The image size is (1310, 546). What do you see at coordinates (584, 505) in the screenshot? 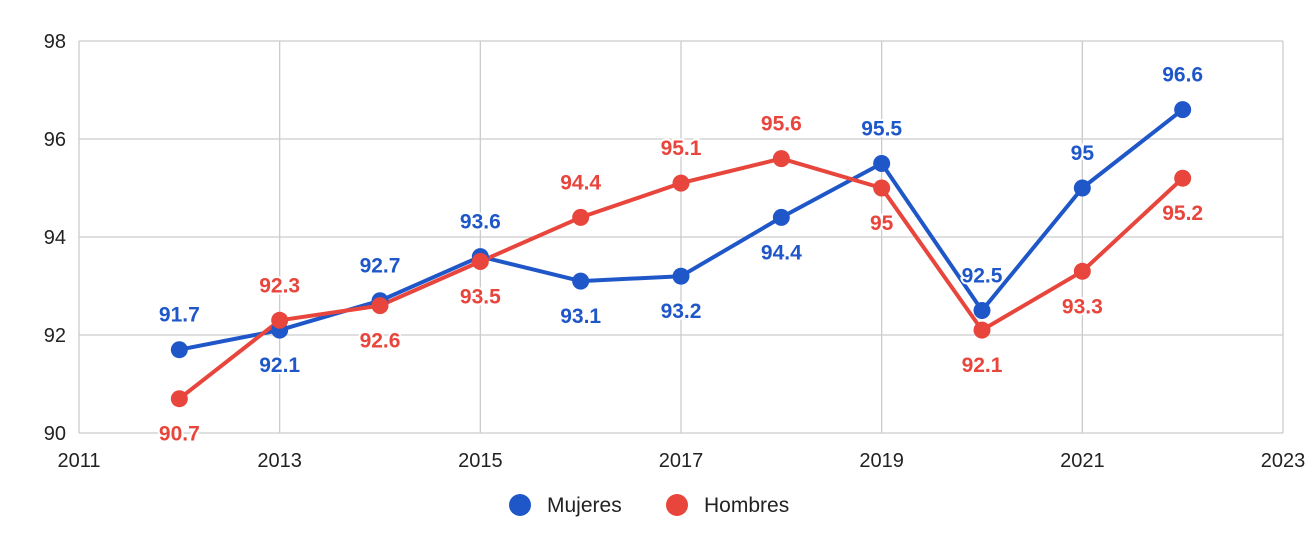
I see `legend-label-mujeres: Mujeres` at bounding box center [584, 505].